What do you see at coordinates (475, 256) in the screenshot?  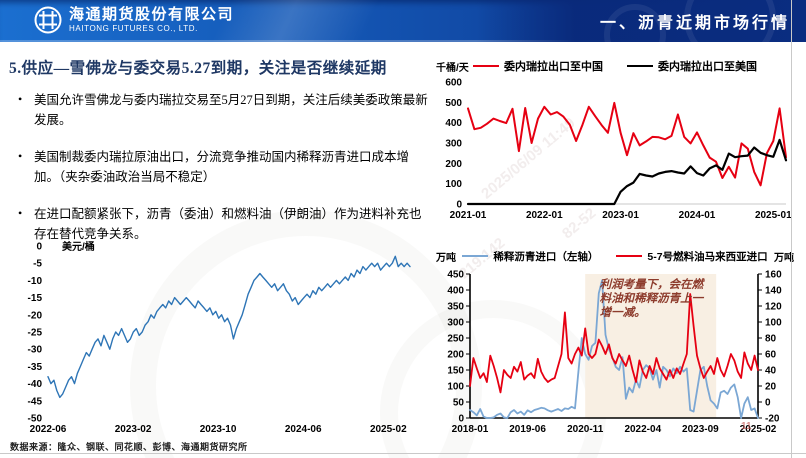 I see `legend-line-blue` at bounding box center [475, 256].